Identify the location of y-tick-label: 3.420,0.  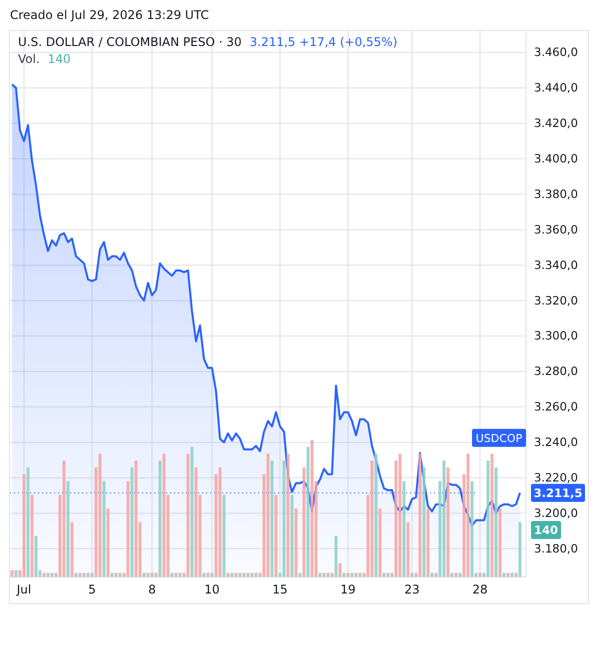
(556, 123).